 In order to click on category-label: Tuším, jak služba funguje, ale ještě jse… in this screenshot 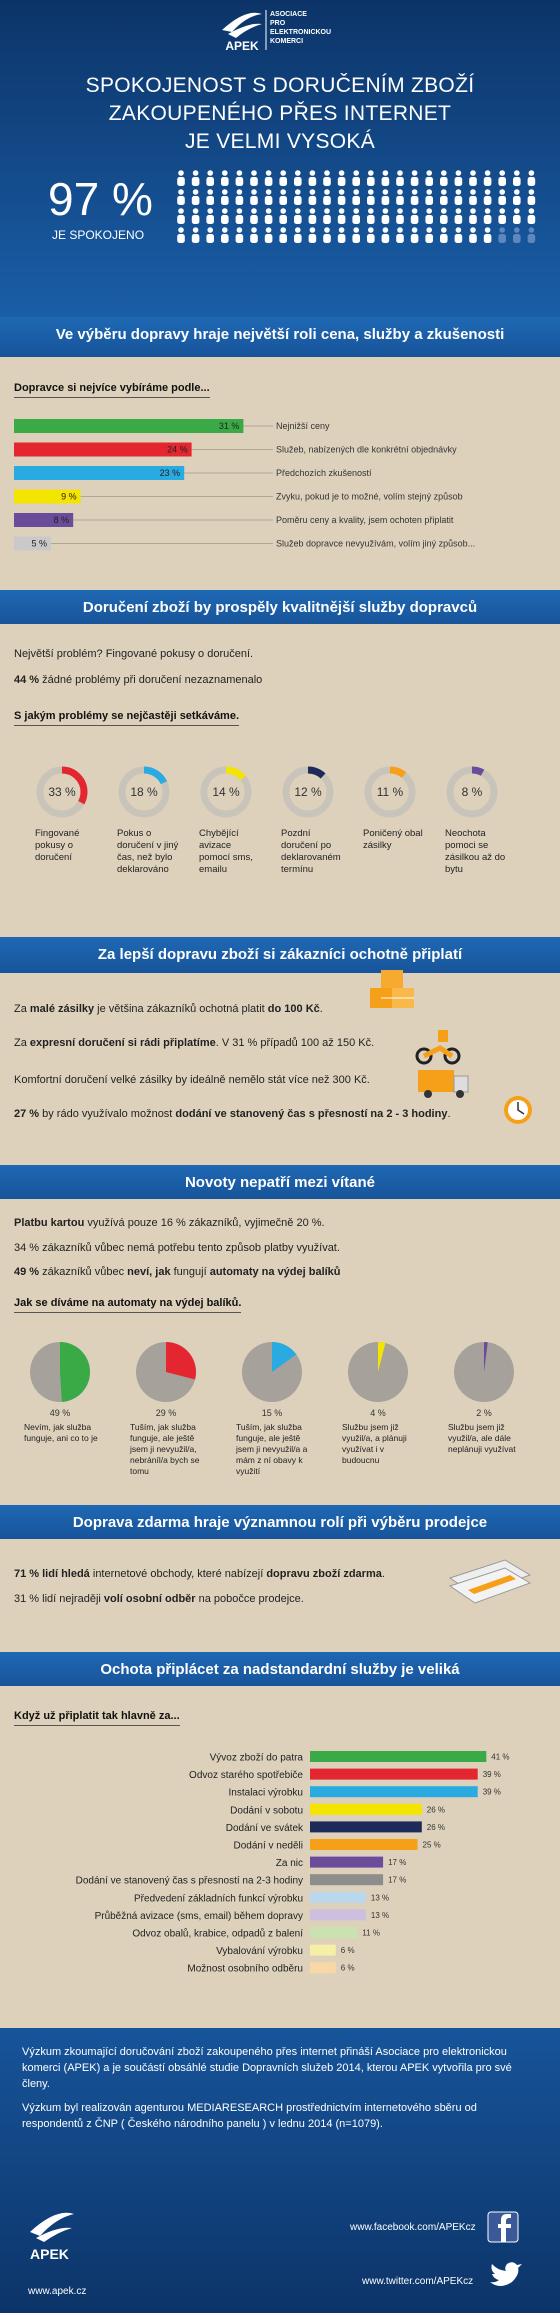, I will do `click(272, 1449)`.